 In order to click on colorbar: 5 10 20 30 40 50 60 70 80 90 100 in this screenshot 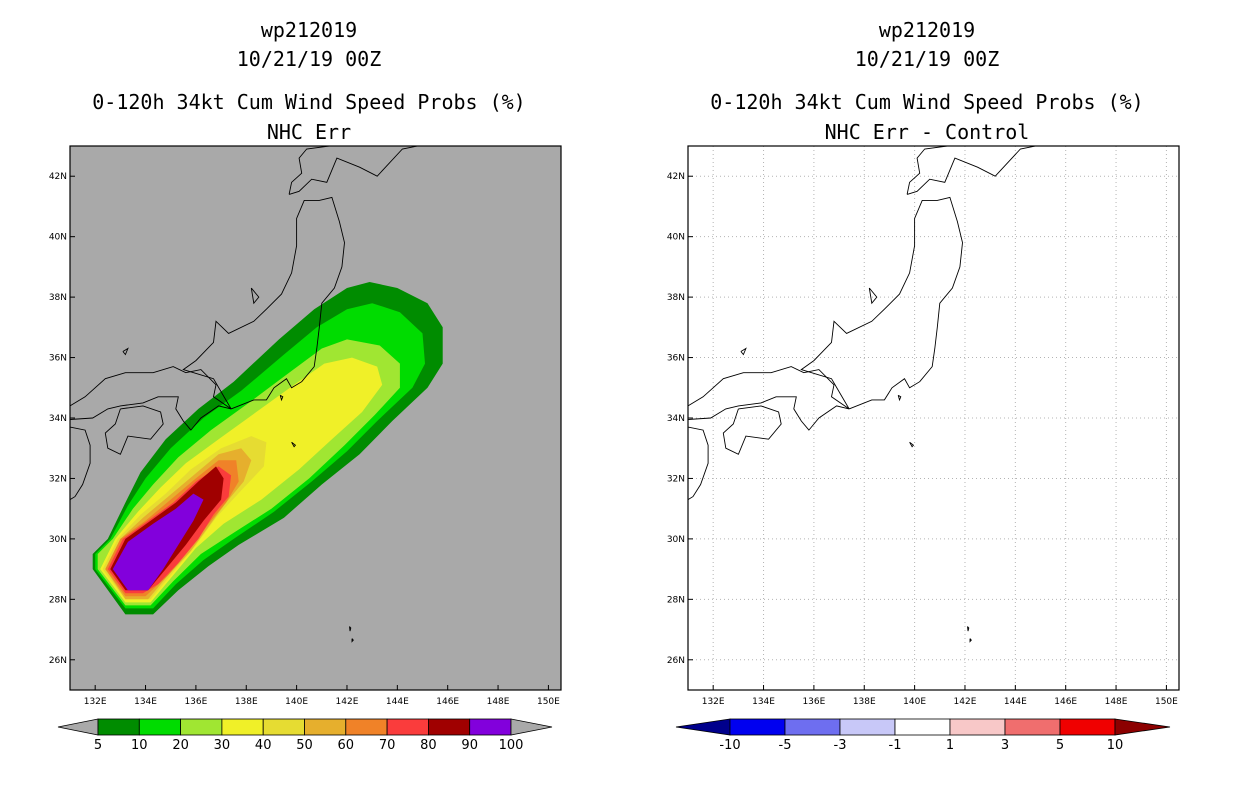, I will do `click(305, 735)`.